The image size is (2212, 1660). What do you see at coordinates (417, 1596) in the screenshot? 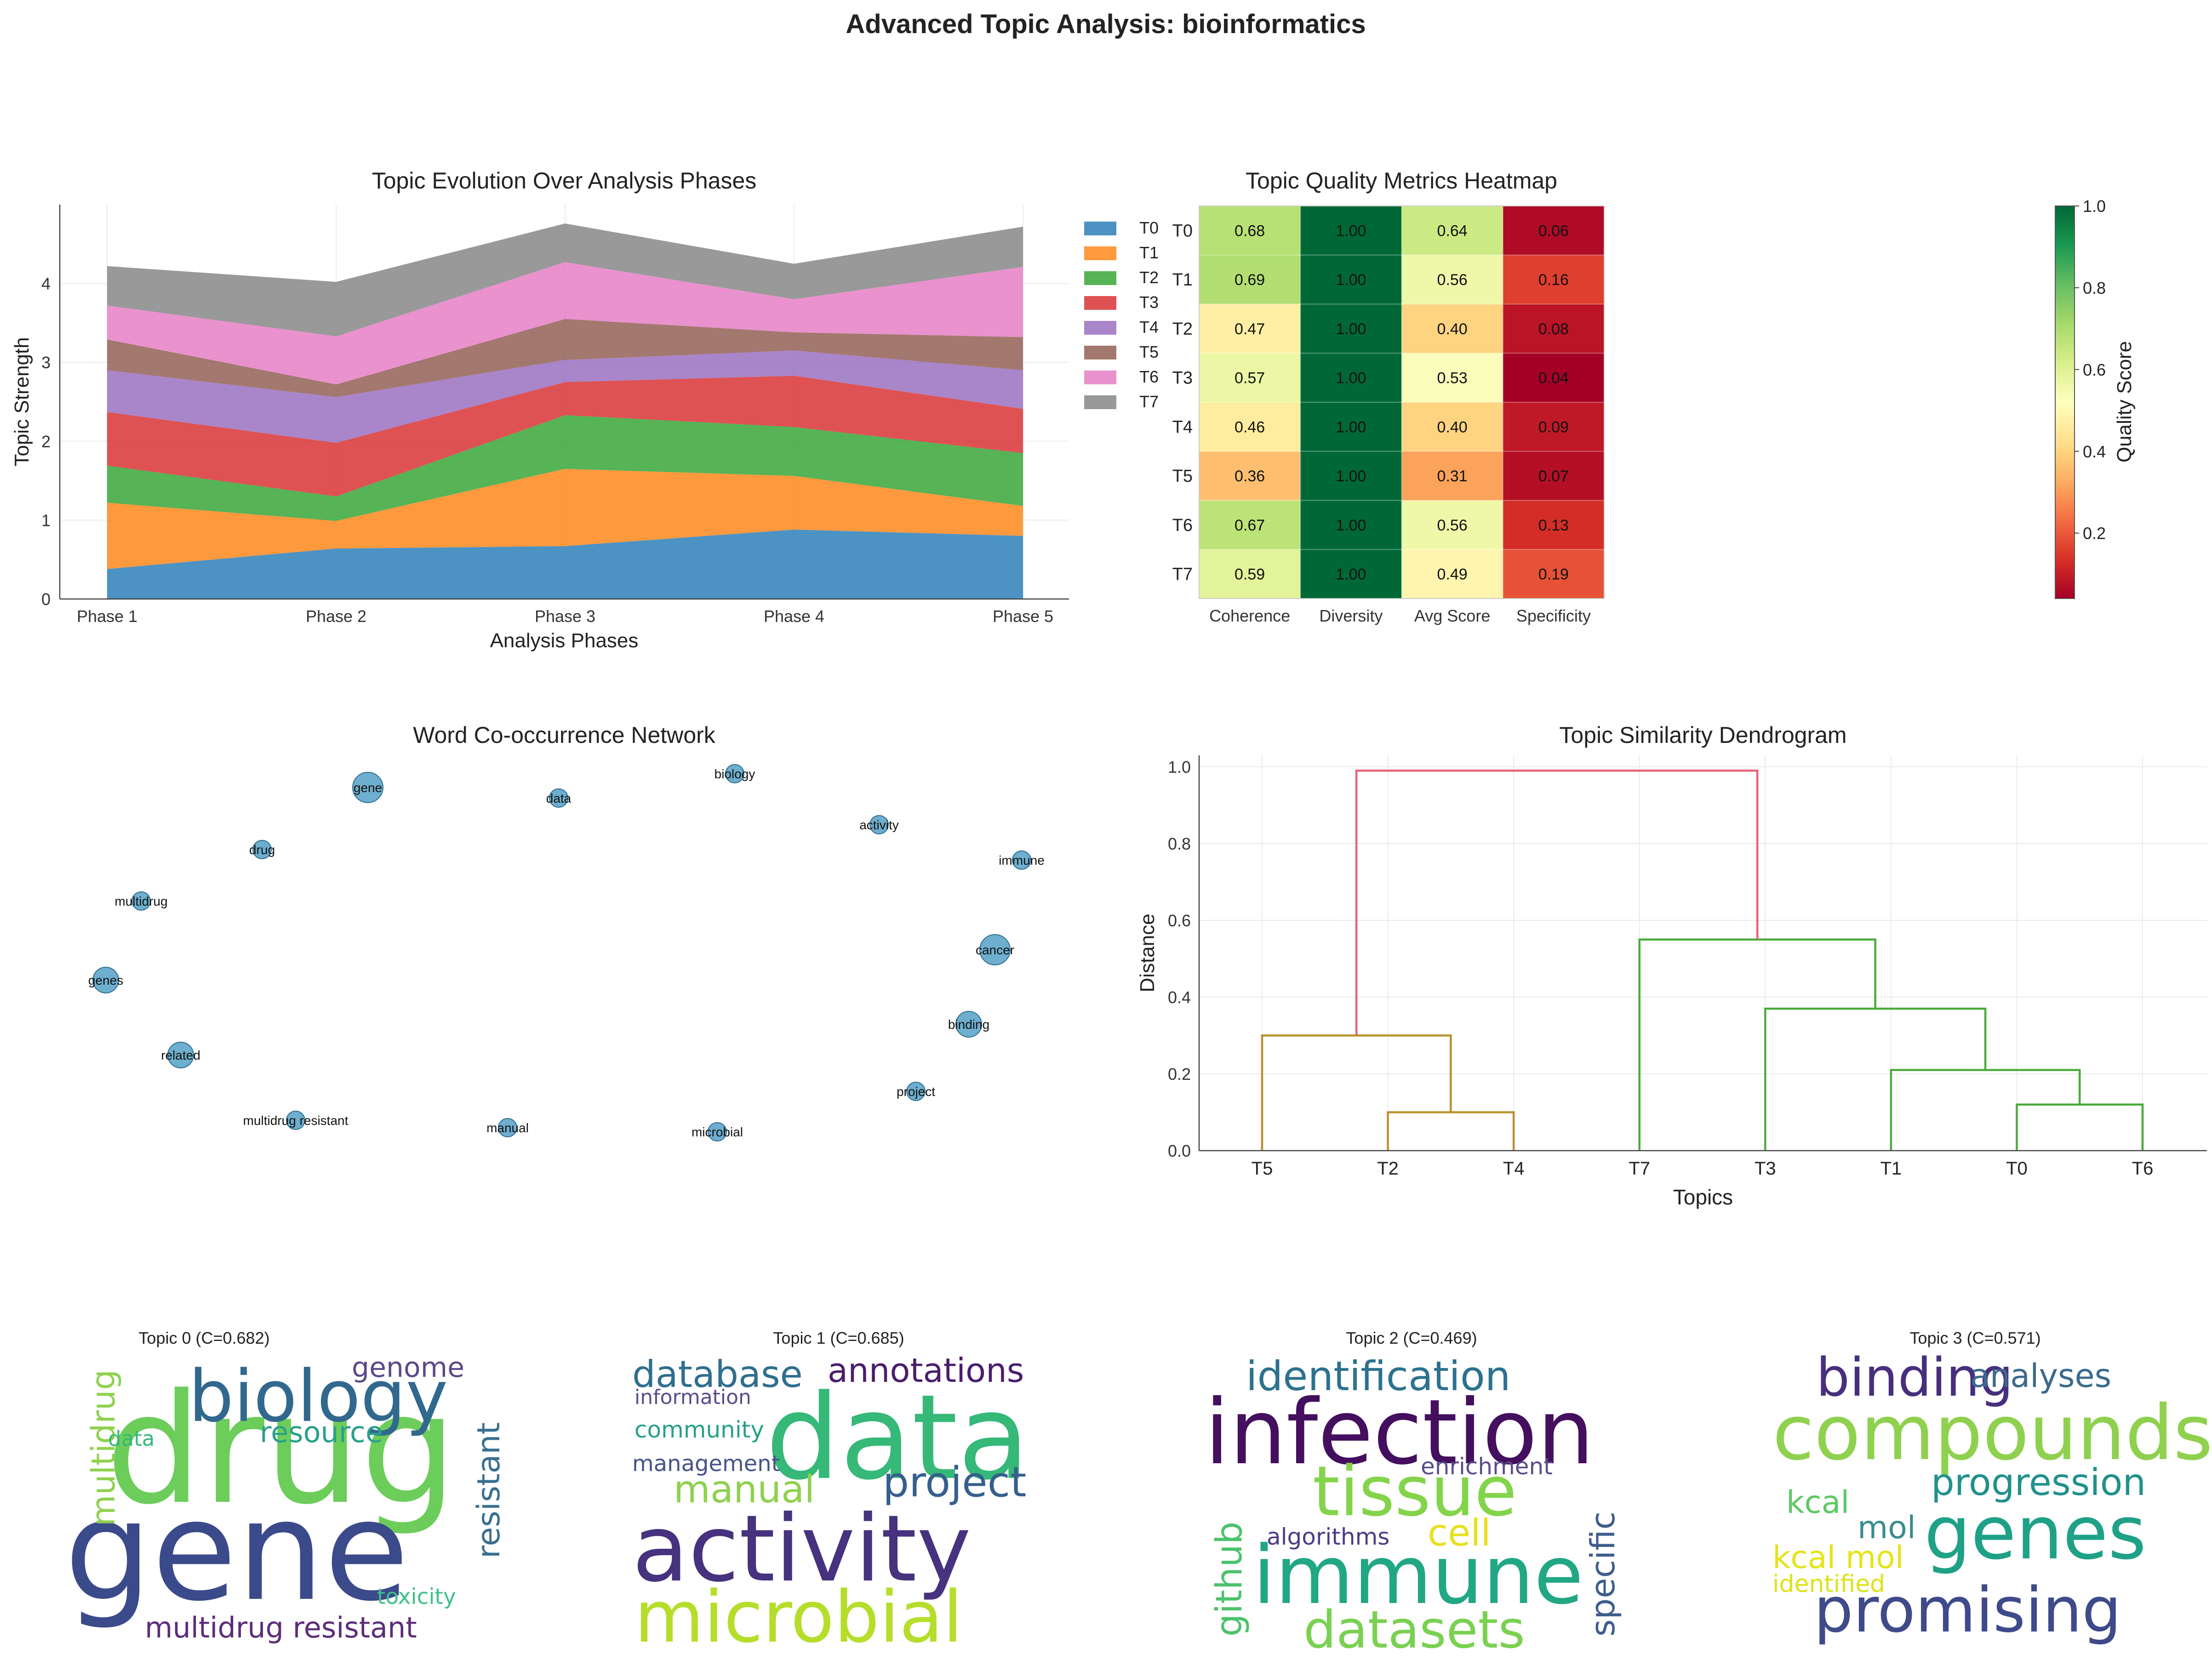
I see `wordcloud-word: toxicity` at bounding box center [417, 1596].